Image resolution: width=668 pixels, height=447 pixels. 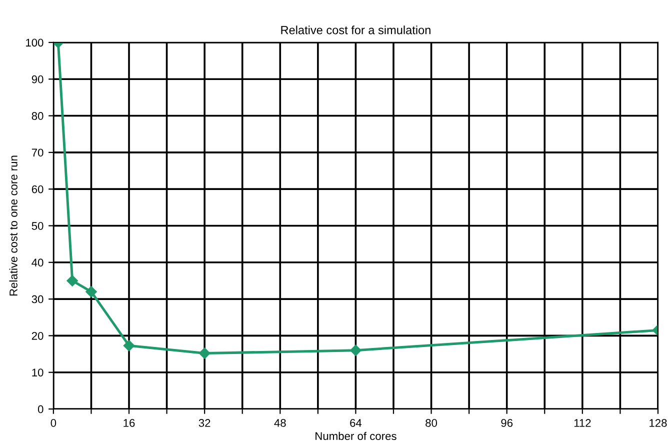 I want to click on y-tick-label: 80, so click(x=38, y=116).